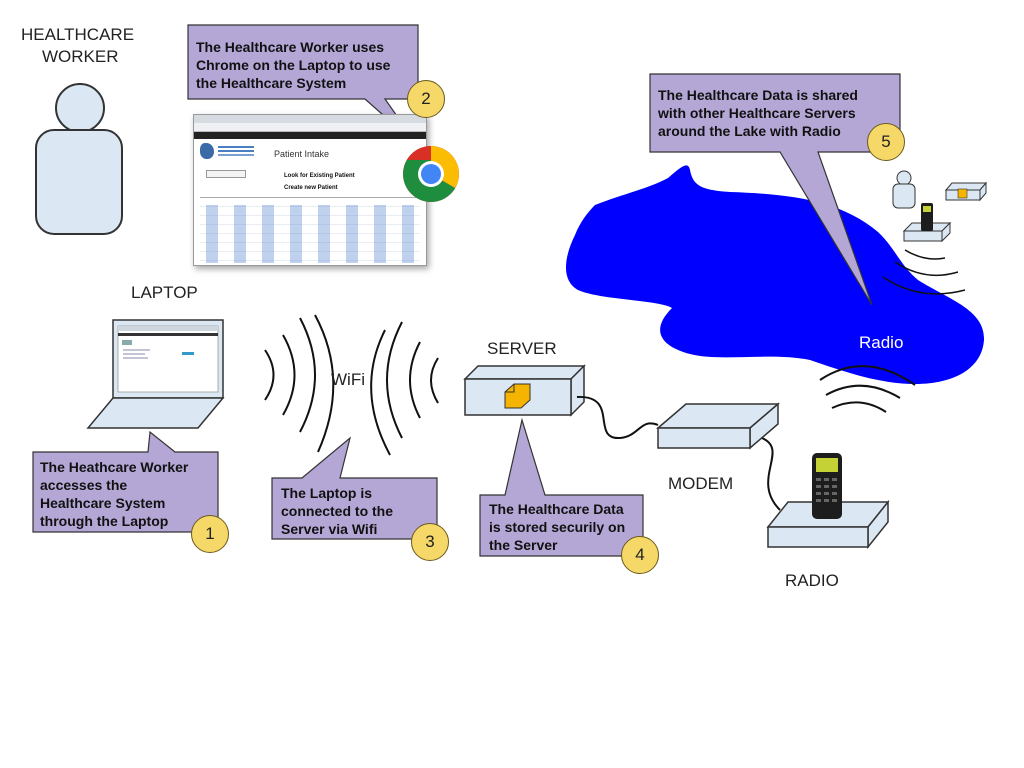 This screenshot has height=768, width=1024. What do you see at coordinates (226, 174) in the screenshot?
I see `search-button-mini` at bounding box center [226, 174].